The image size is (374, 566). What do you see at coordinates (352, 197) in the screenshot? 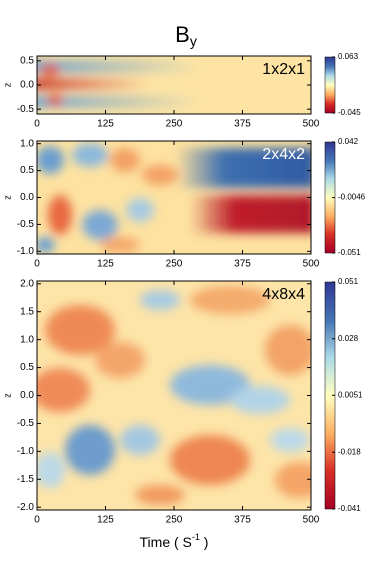
I see `colorbar-tick-label: -0.0046` at bounding box center [352, 197].